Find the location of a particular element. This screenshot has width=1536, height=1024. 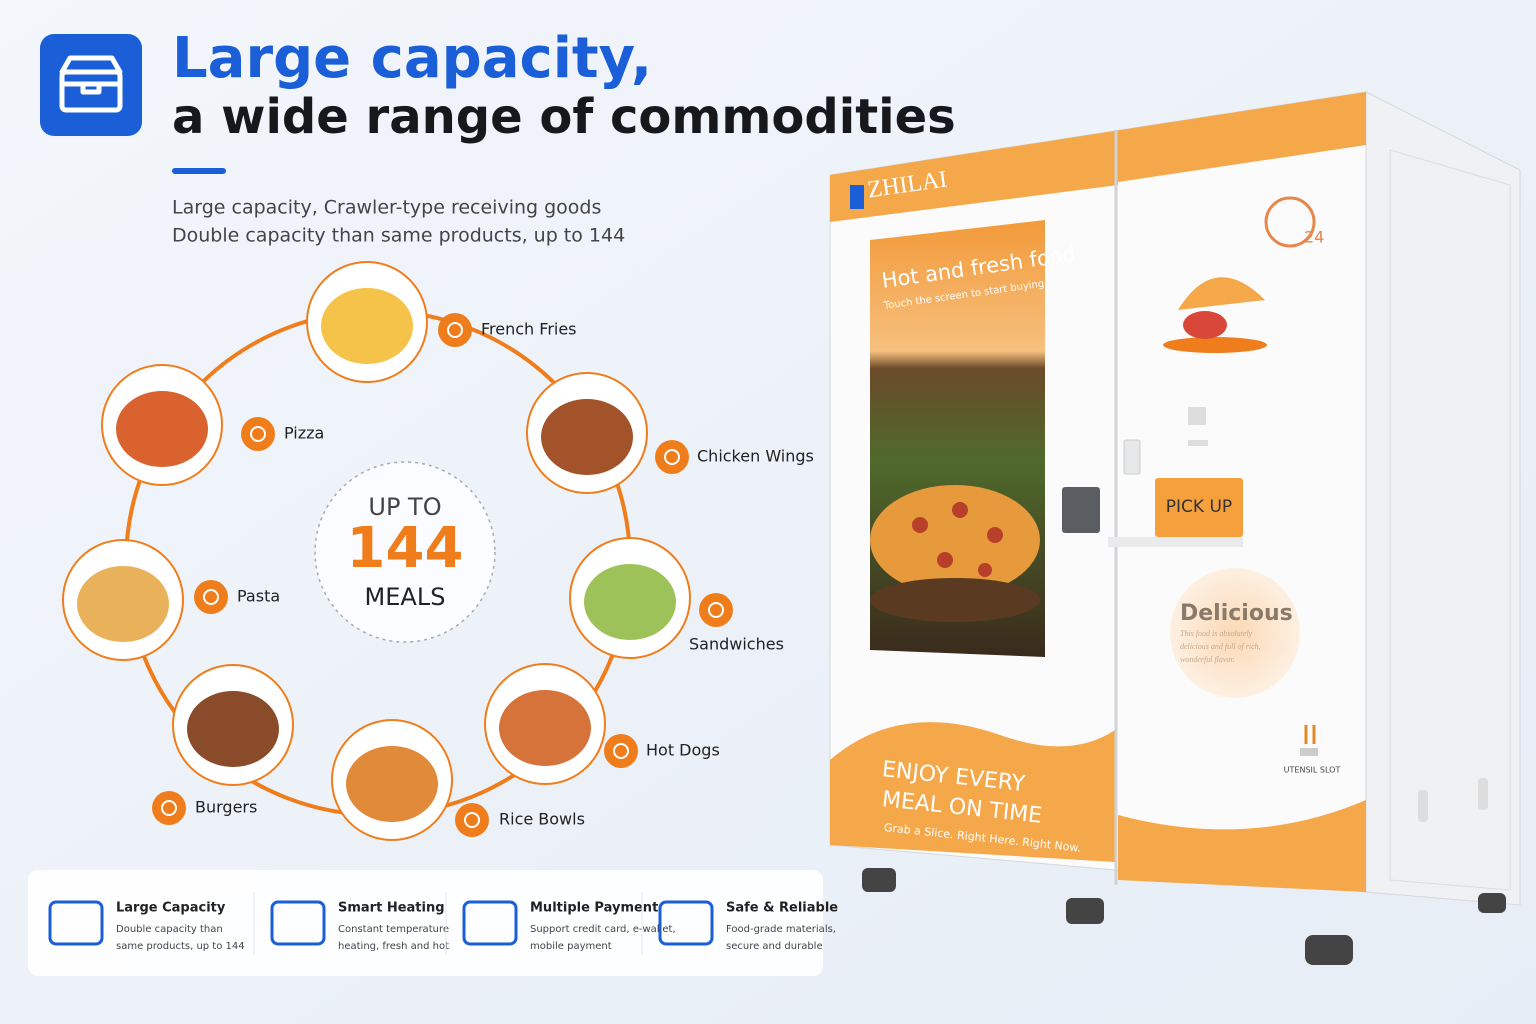

food-label: Sandwiches is located at coordinates (736, 644).